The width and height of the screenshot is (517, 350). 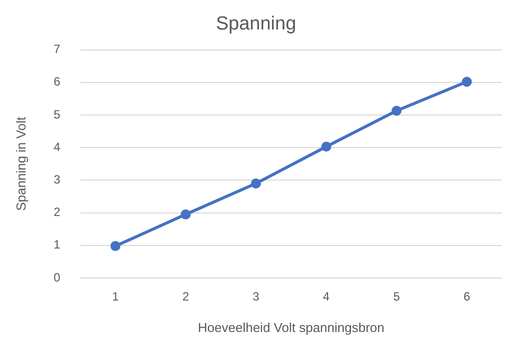 What do you see at coordinates (186, 297) in the screenshot?
I see `x-tick-label: 2` at bounding box center [186, 297].